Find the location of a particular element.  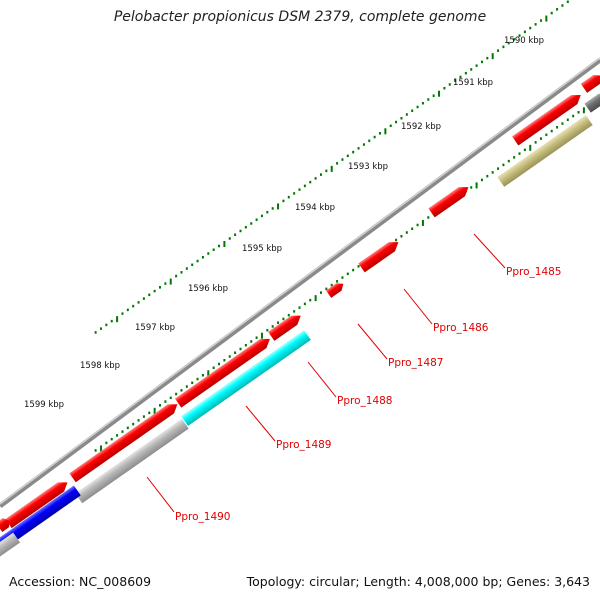

gene-label: Ppro_1488 is located at coordinates (364, 401).